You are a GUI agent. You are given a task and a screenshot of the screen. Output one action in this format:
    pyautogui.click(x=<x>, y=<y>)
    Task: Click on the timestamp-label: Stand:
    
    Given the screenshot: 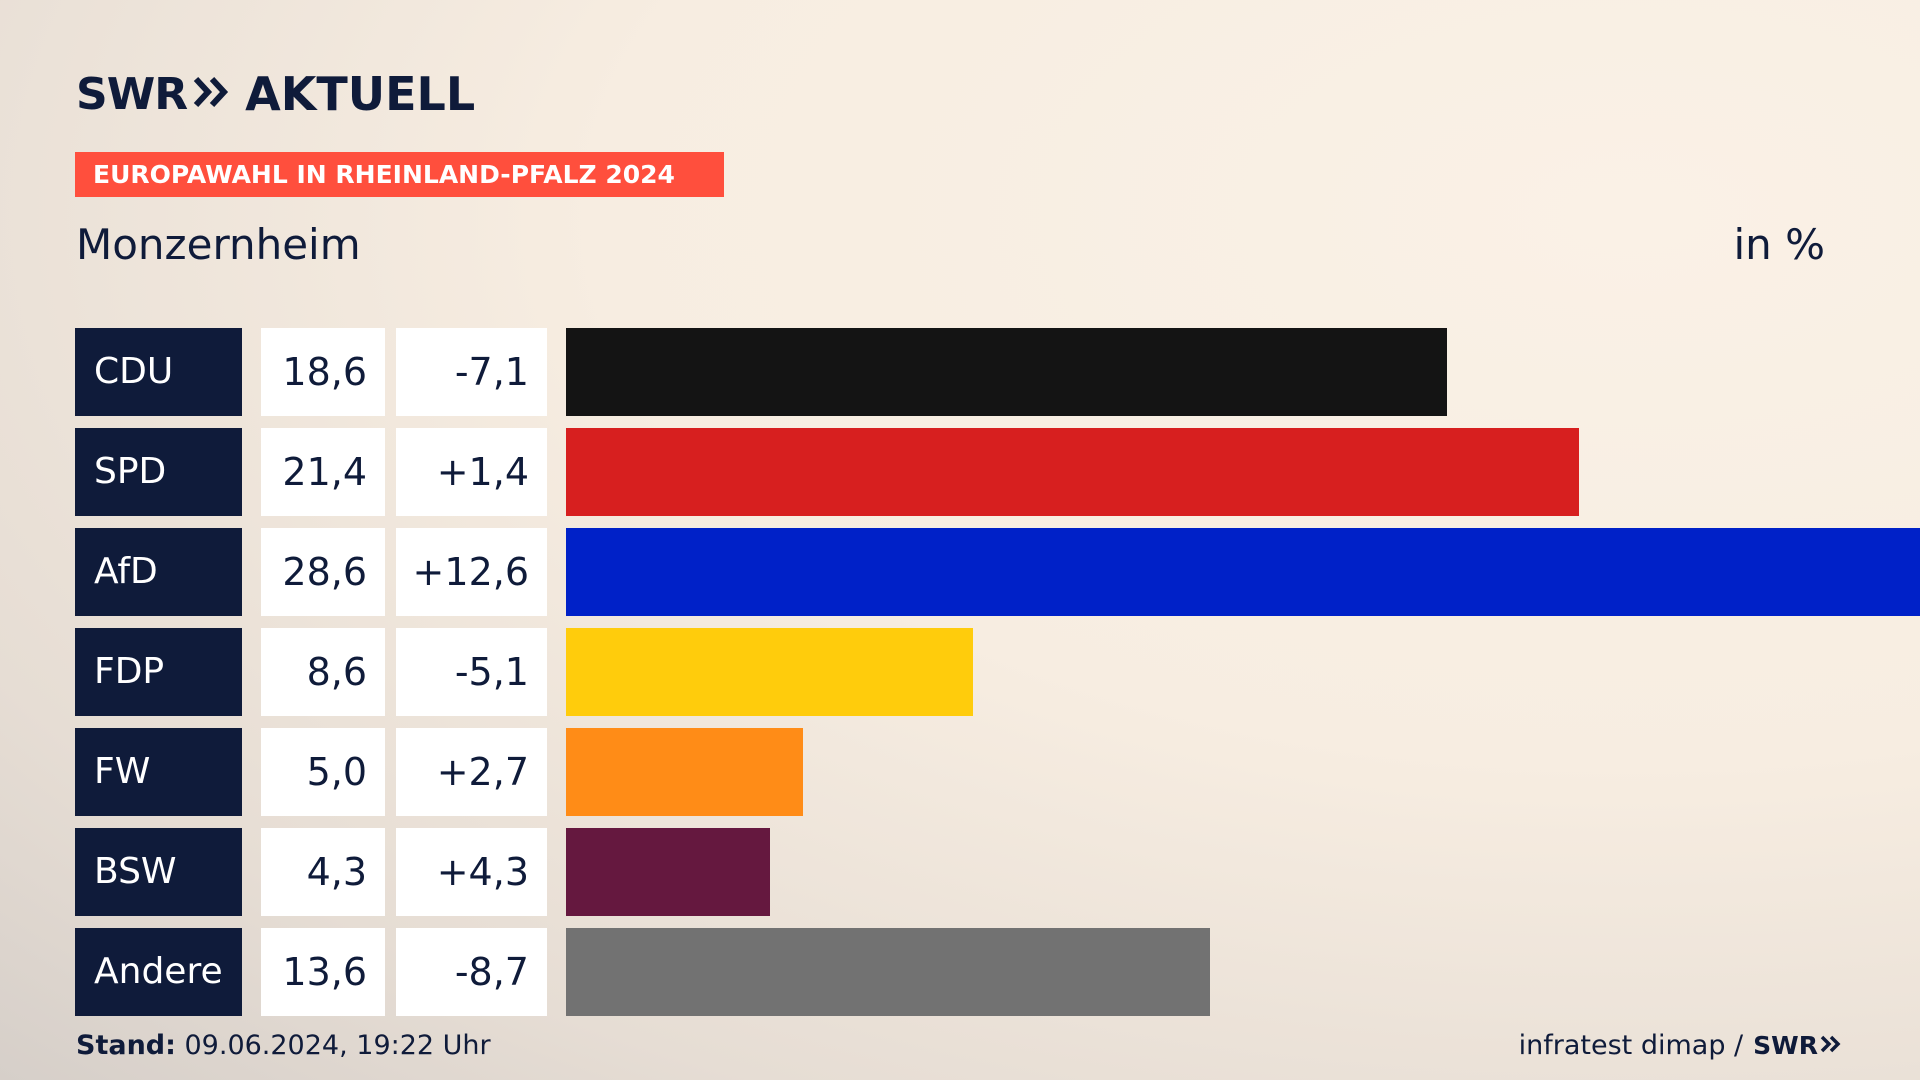 What is the action you would take?
    pyautogui.click(x=126, y=1045)
    